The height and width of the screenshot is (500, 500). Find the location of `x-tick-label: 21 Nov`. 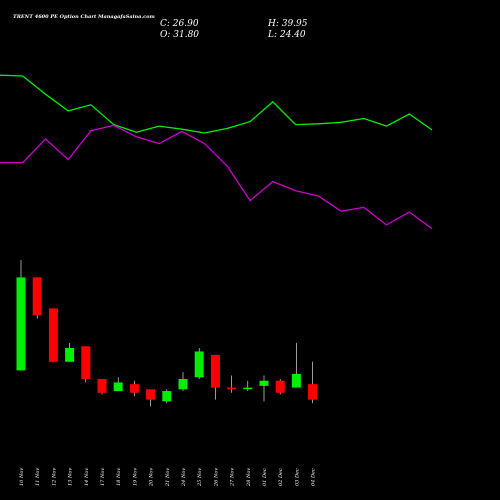

x-tick-label: 21 Nov is located at coordinates (168, 477).